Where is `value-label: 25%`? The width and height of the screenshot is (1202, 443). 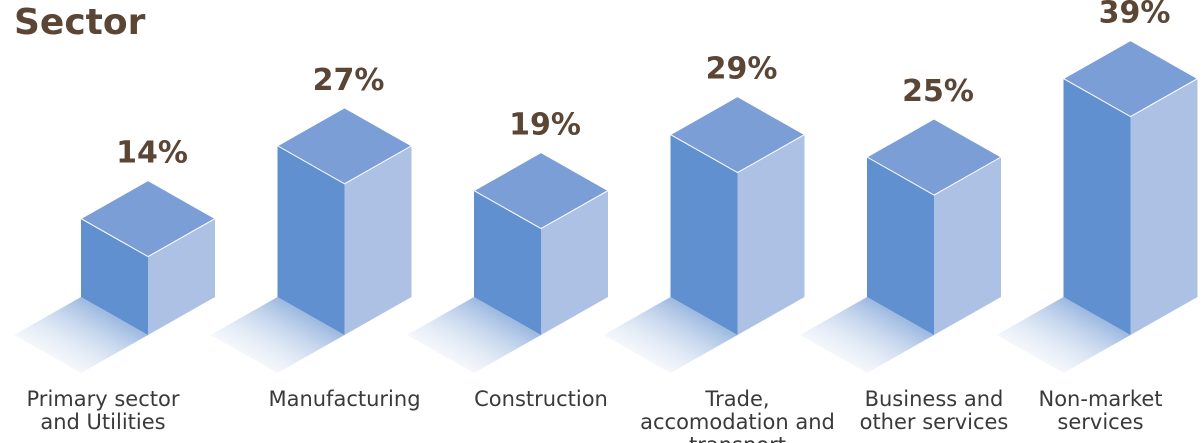
value-label: 25% is located at coordinates (938, 91).